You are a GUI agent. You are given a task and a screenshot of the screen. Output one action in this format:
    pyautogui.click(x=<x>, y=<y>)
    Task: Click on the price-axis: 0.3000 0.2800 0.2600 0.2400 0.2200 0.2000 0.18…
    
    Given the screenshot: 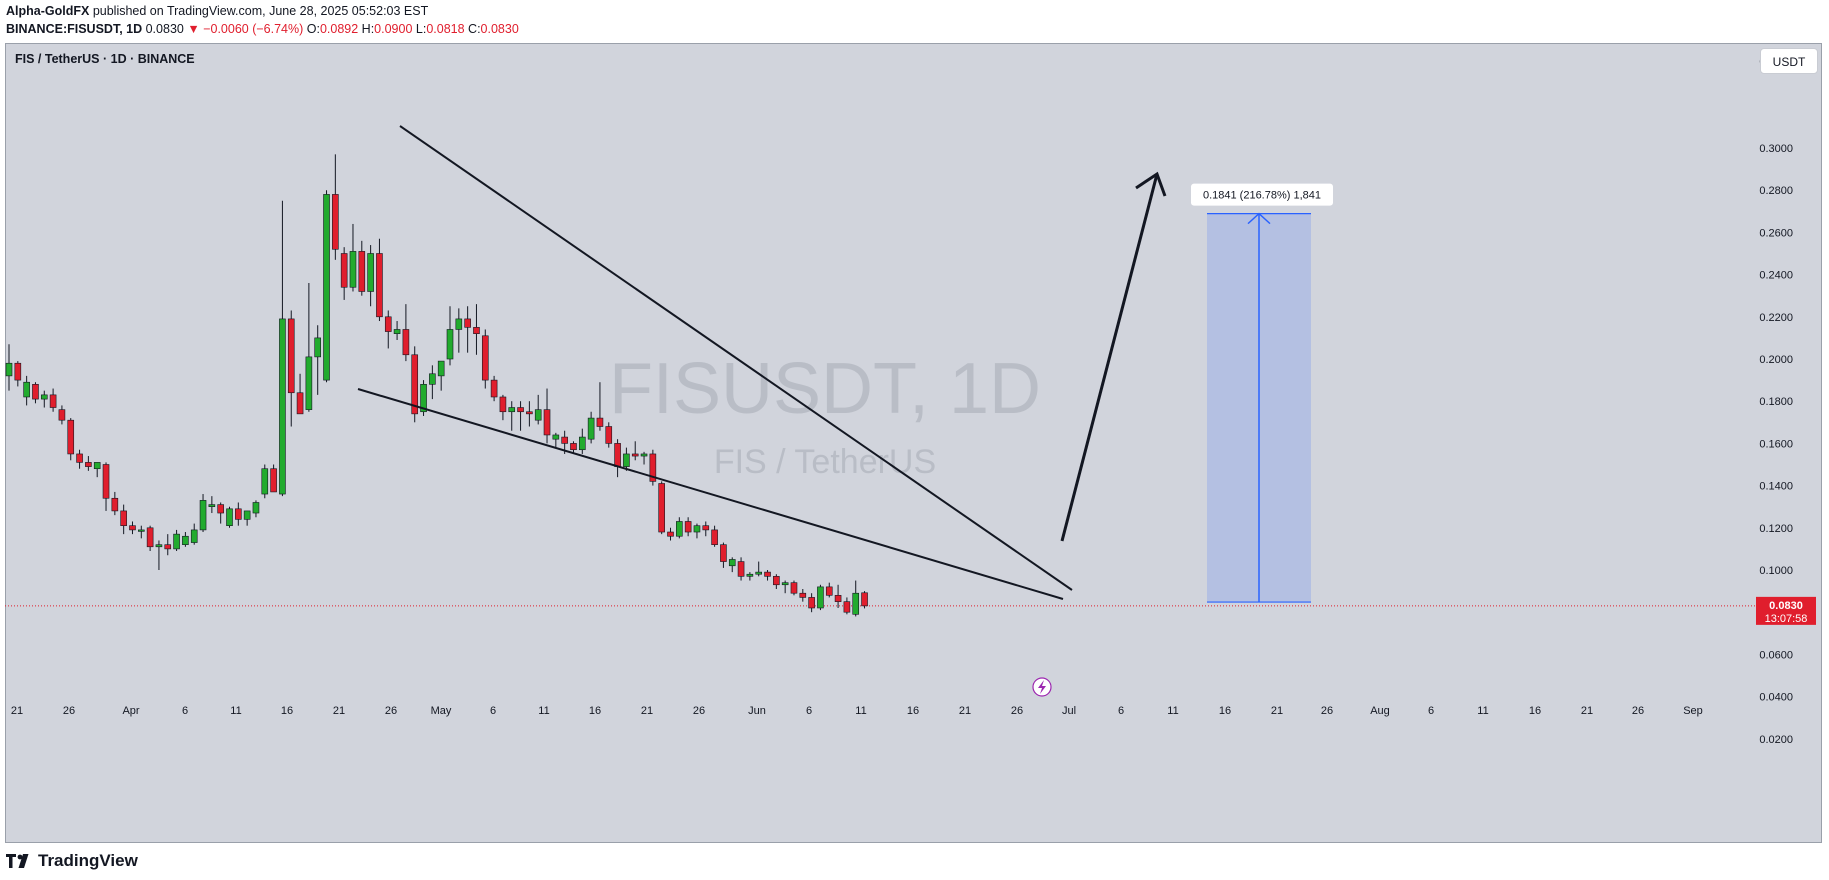 What is the action you would take?
    pyautogui.click(x=1786, y=401)
    